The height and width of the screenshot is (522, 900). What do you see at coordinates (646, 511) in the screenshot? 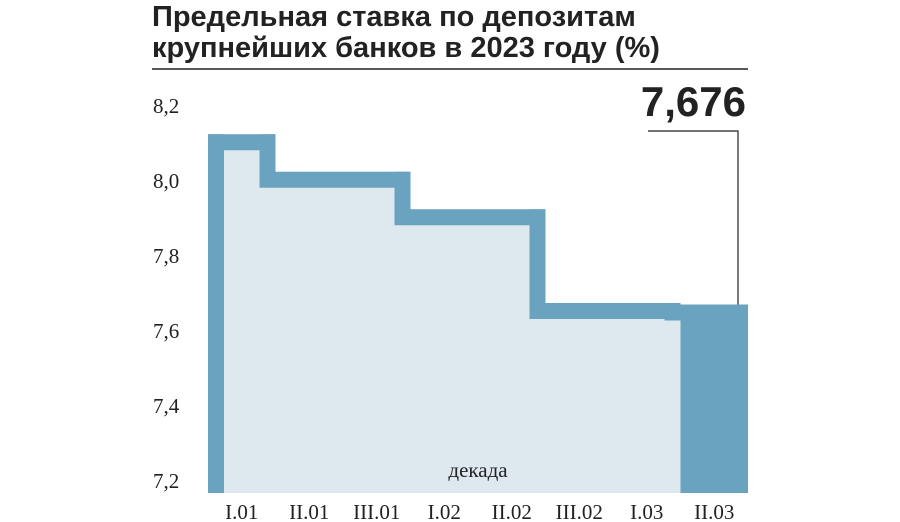
I see `x-tick-label: I.03` at bounding box center [646, 511].